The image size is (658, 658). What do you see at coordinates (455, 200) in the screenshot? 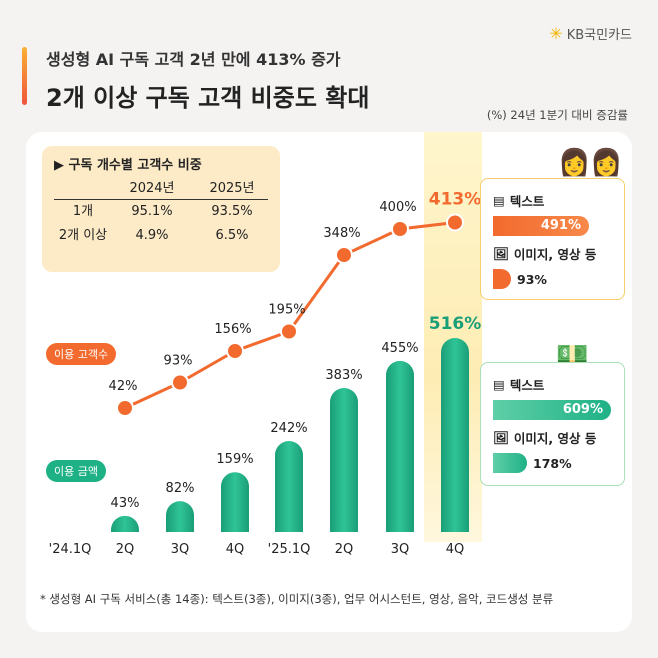
I see `line-data-label: 413%` at bounding box center [455, 200].